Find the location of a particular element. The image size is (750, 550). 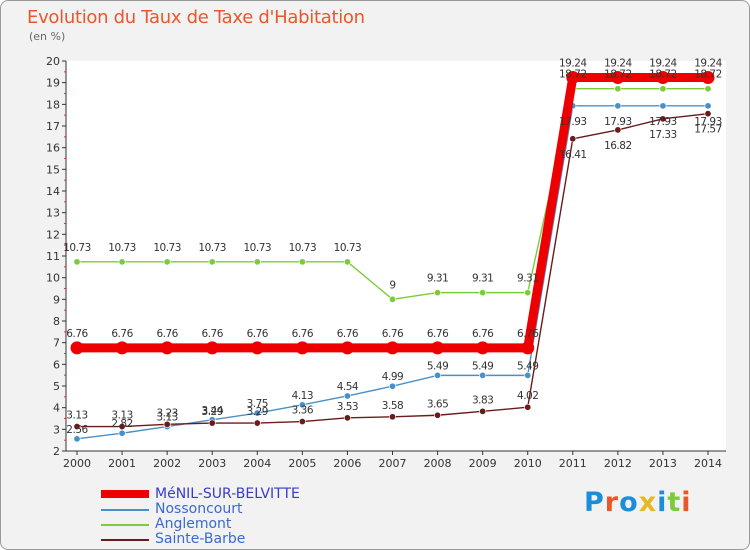

x-tick-label: 2014 is located at coordinates (708, 463).